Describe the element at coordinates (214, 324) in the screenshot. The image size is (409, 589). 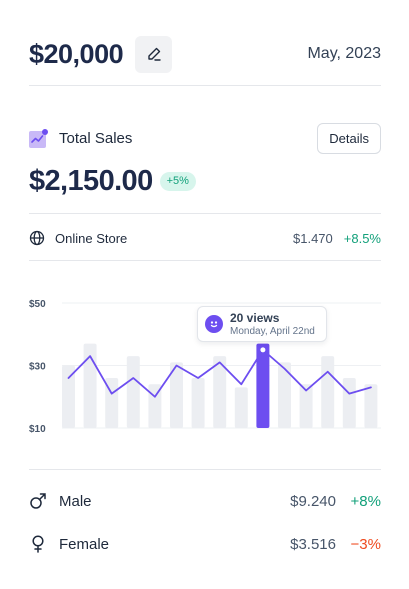
I see `smile-icon` at that location.